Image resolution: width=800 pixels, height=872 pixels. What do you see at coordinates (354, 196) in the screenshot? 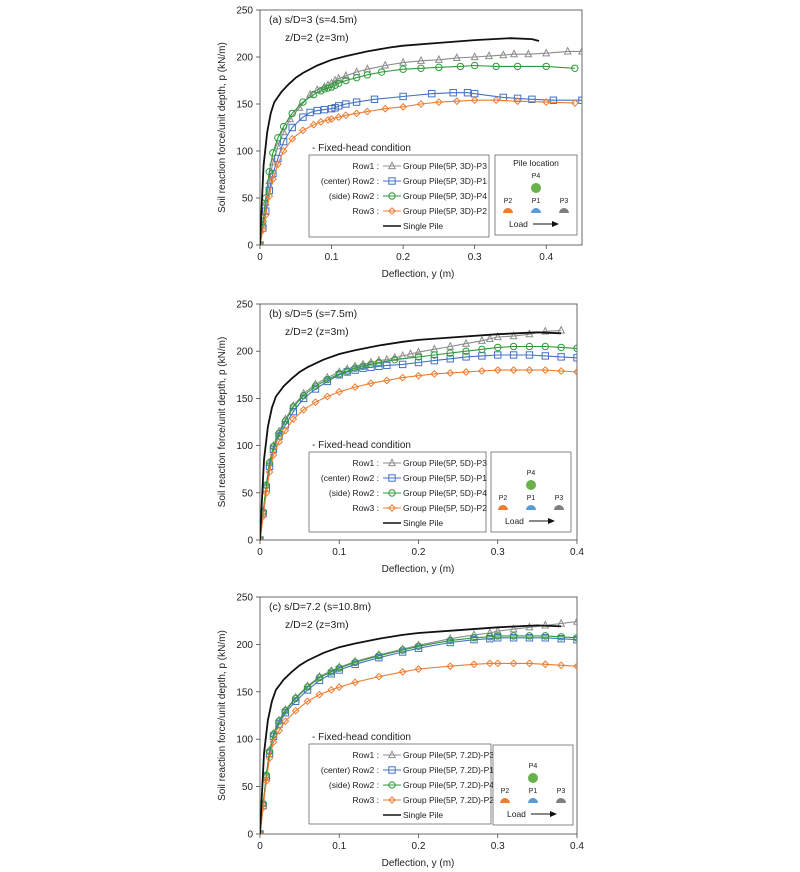
I see `legend-row-label: (side) Row2 :` at bounding box center [354, 196].